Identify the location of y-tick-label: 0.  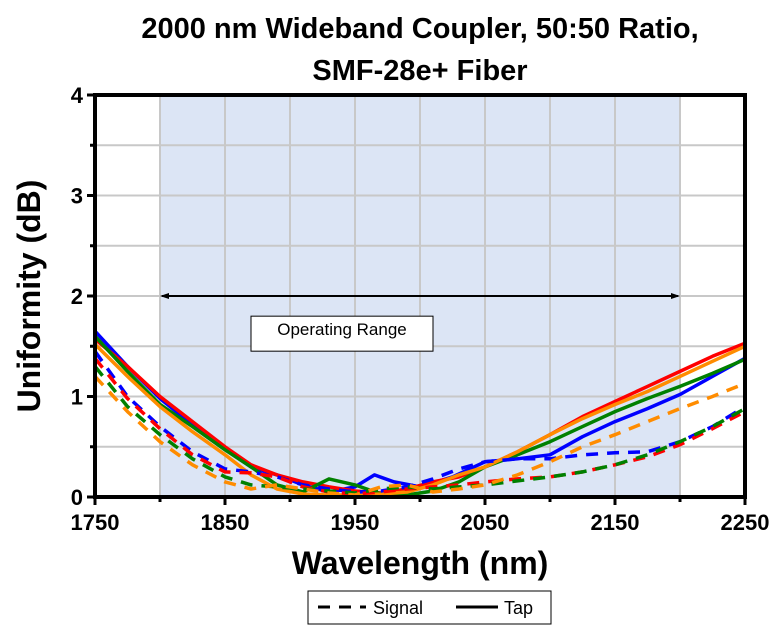
(77, 497).